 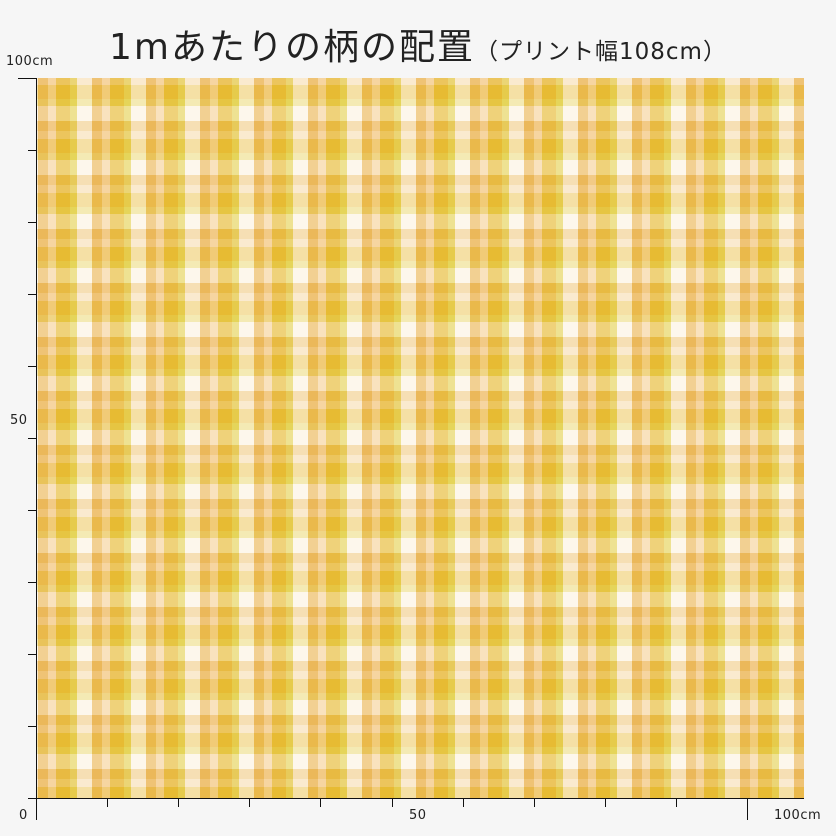 I want to click on y-axis-line, so click(x=36, y=438).